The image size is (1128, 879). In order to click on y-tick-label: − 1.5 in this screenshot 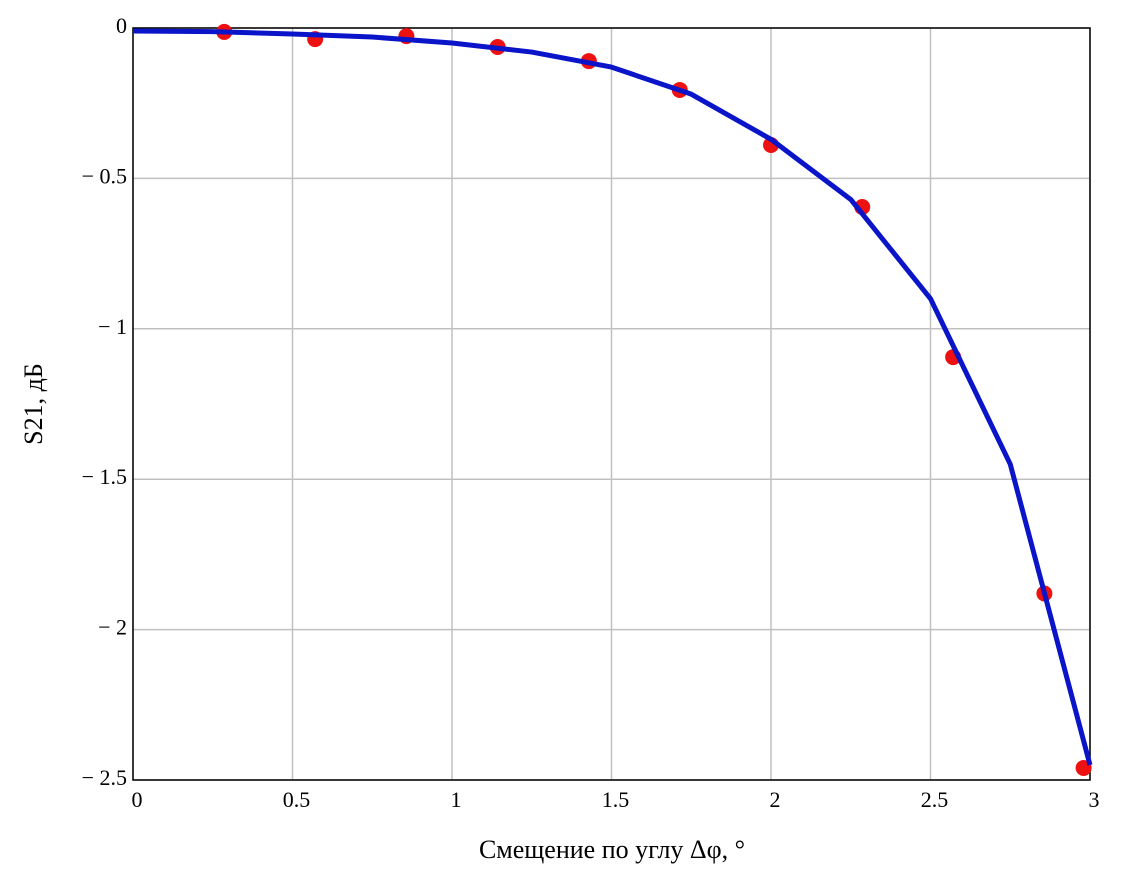, I will do `click(104, 476)`.